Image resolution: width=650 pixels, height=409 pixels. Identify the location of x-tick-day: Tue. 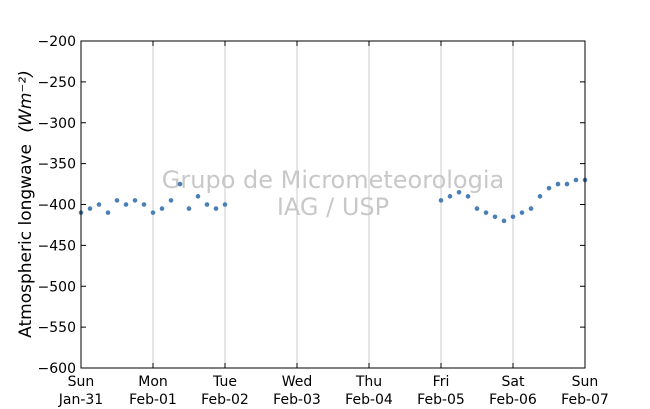
(224, 382).